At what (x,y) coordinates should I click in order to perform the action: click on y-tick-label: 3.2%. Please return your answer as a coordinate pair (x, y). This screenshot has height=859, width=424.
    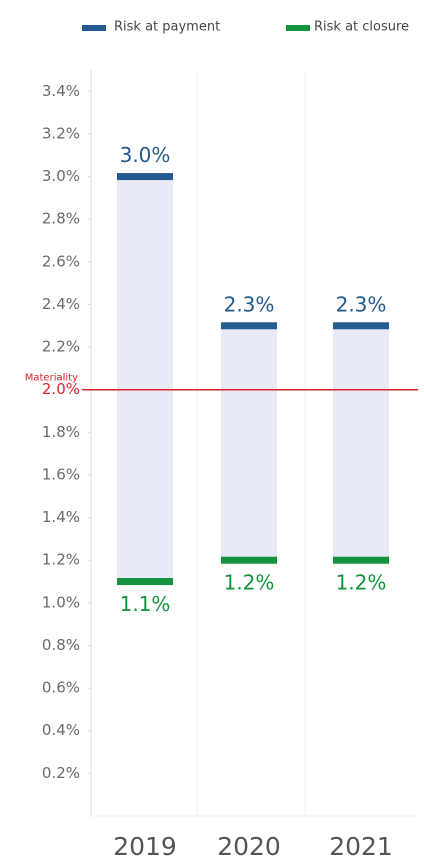
    Looking at the image, I should click on (61, 133).